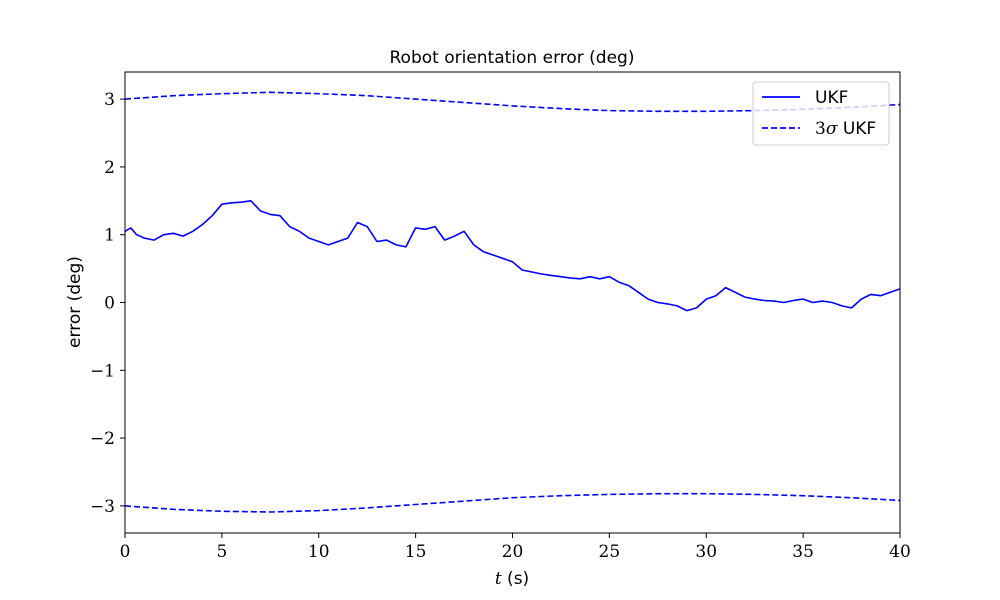 The image size is (1000, 600). What do you see at coordinates (102, 371) in the screenshot?
I see `y-tick-label: −1` at bounding box center [102, 371].